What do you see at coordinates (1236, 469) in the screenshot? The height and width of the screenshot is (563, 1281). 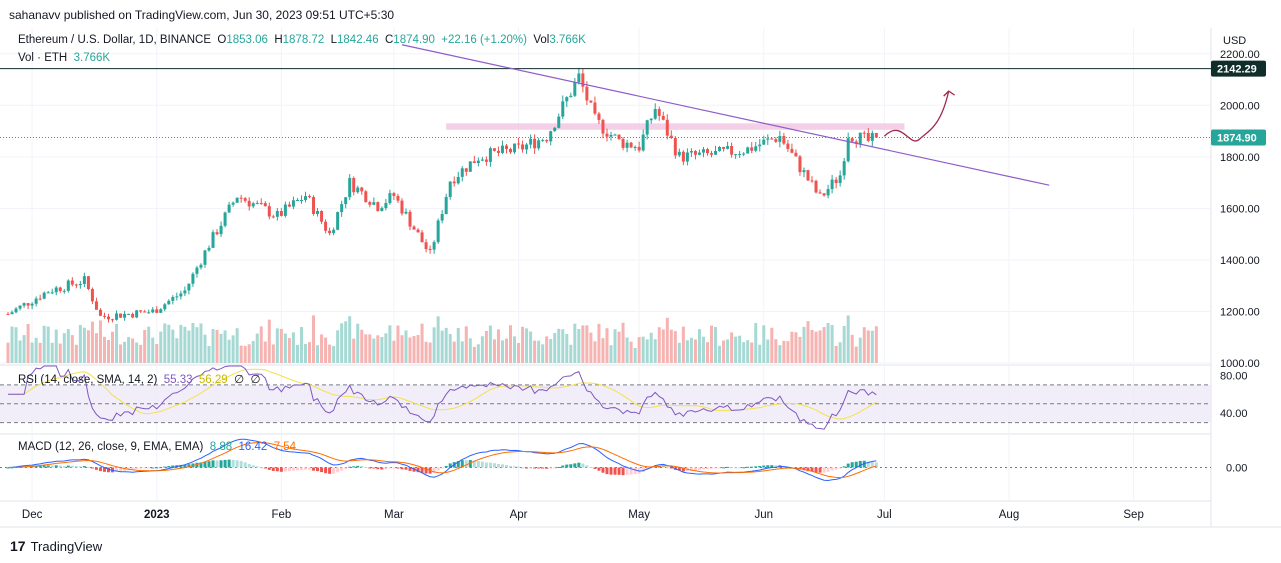 I see `macd-tick-label: 0.00` at bounding box center [1236, 469].